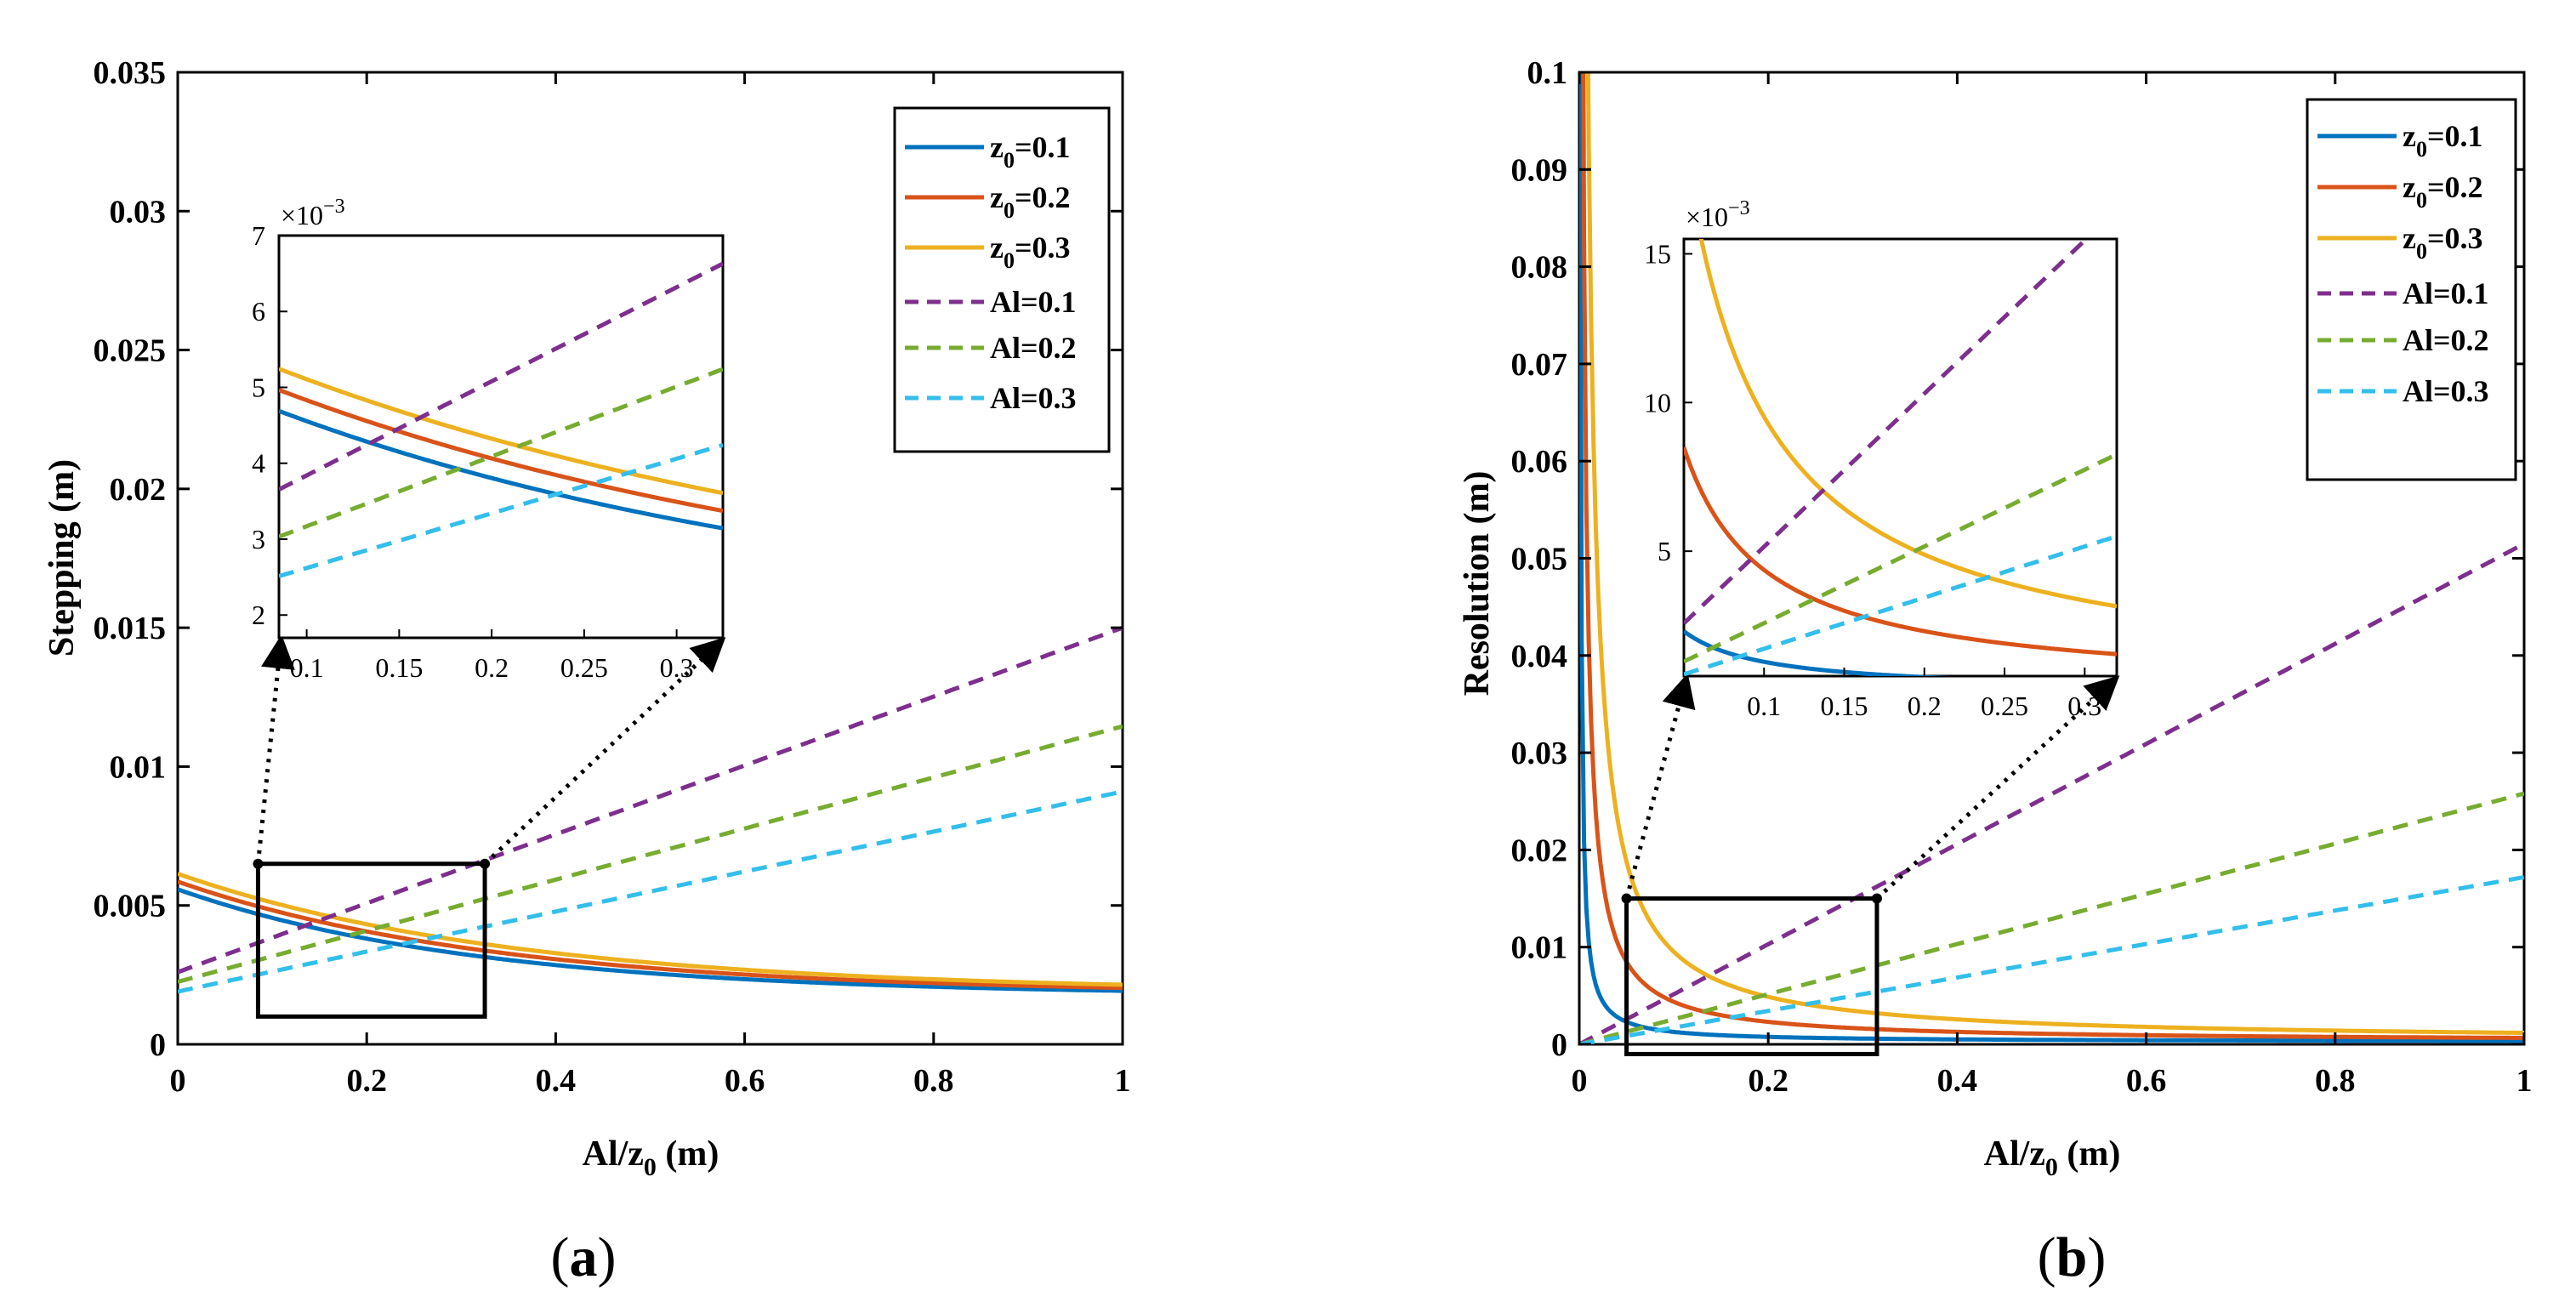 This screenshot has height=1302, width=2576. I want to click on inset-x-tick-label-a-1: 0.15, so click(399, 667).